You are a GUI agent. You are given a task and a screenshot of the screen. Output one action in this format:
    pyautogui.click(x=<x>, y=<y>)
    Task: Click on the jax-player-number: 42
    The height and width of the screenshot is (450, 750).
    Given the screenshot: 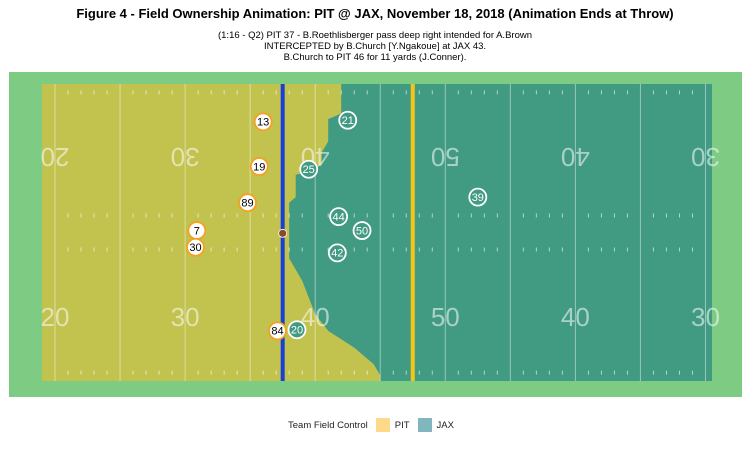 What is the action you would take?
    pyautogui.click(x=337, y=254)
    